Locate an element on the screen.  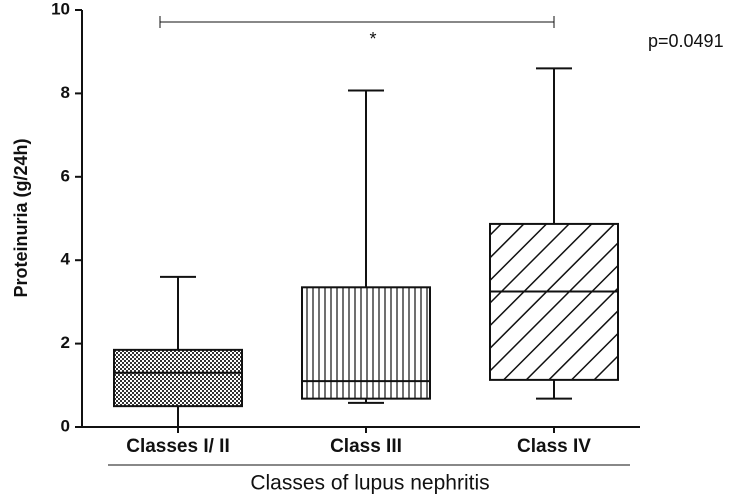
y-axis-title: Proteinuria (g/24h) is located at coordinates (21, 217).